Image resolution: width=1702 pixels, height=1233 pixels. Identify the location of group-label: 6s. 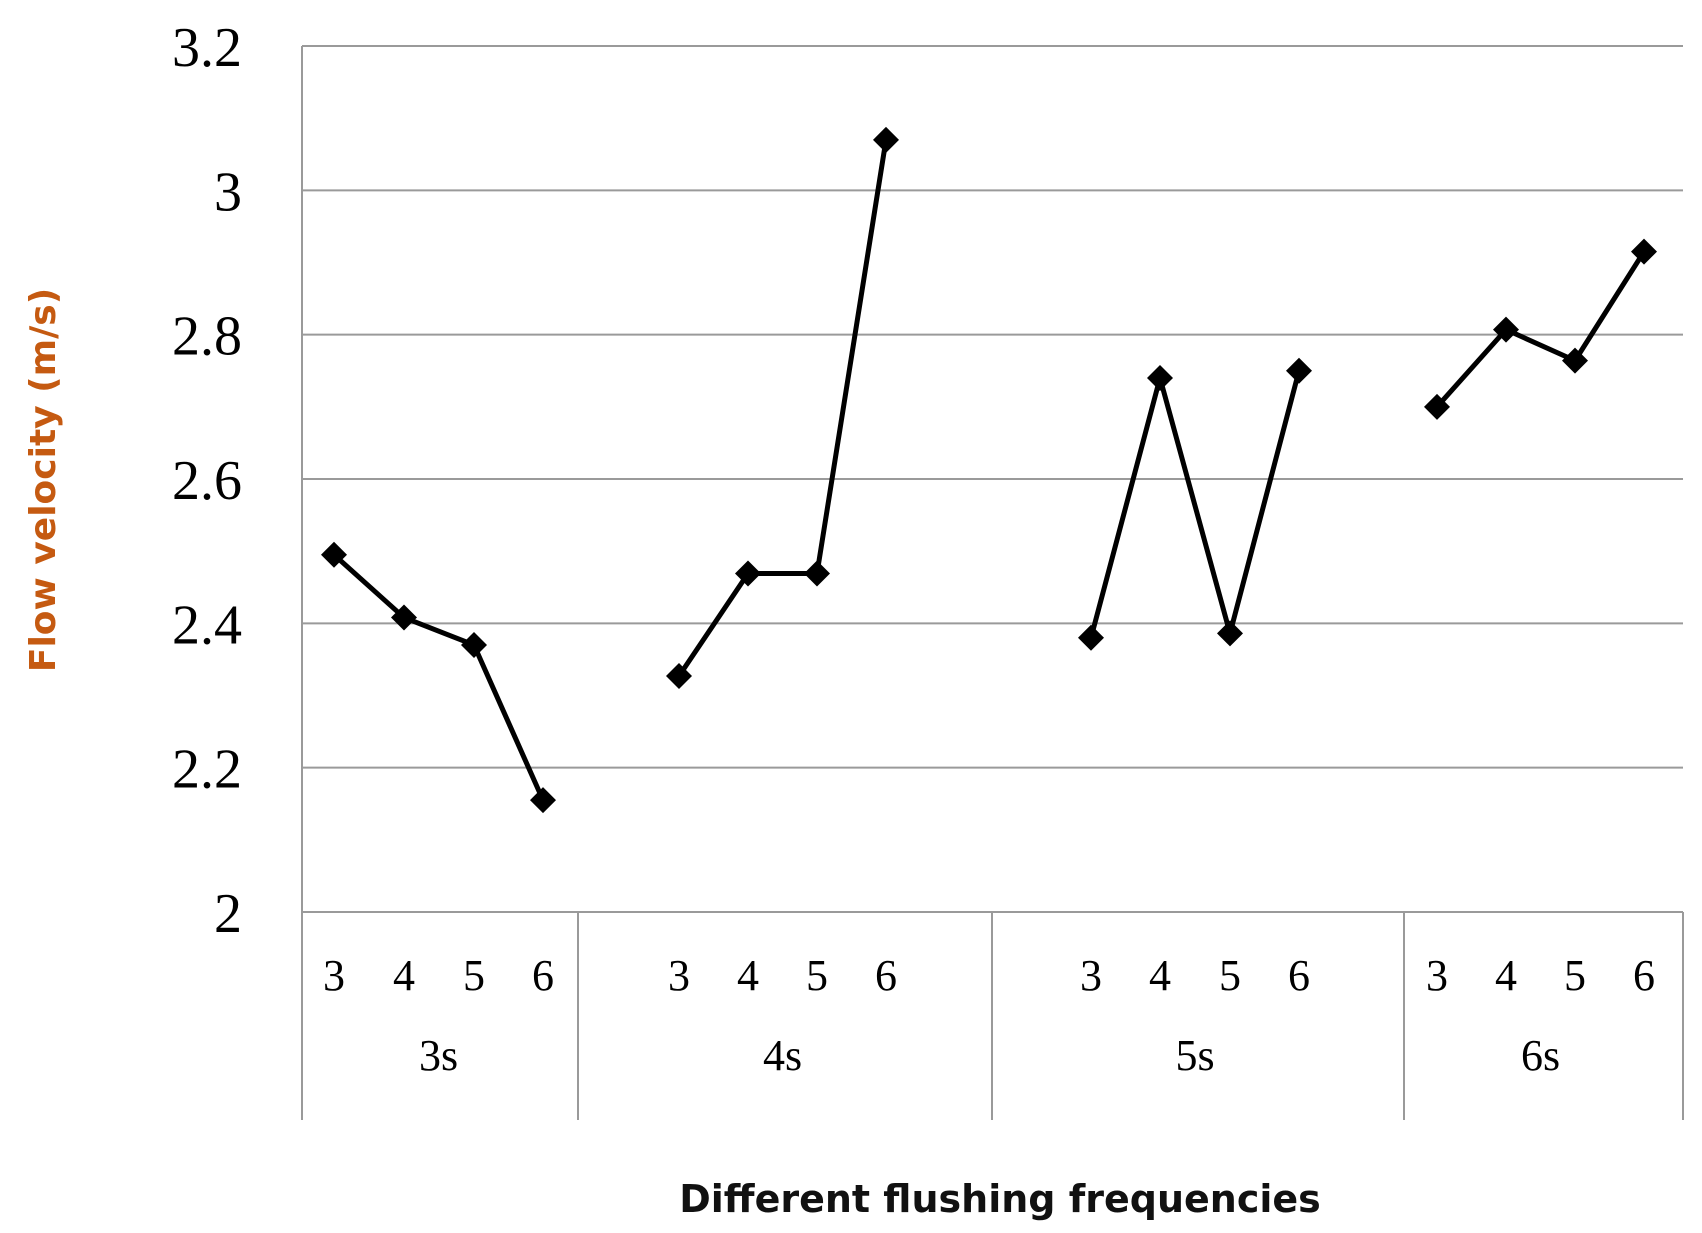
(1540, 1055).